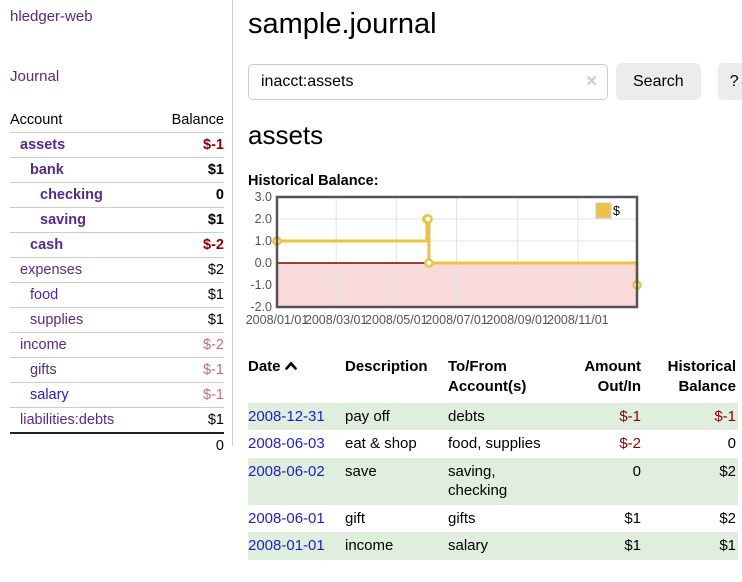 The height and width of the screenshot is (582, 742). Describe the element at coordinates (517, 320) in the screenshot. I see `x-tick-label: 2008/09/01` at that location.